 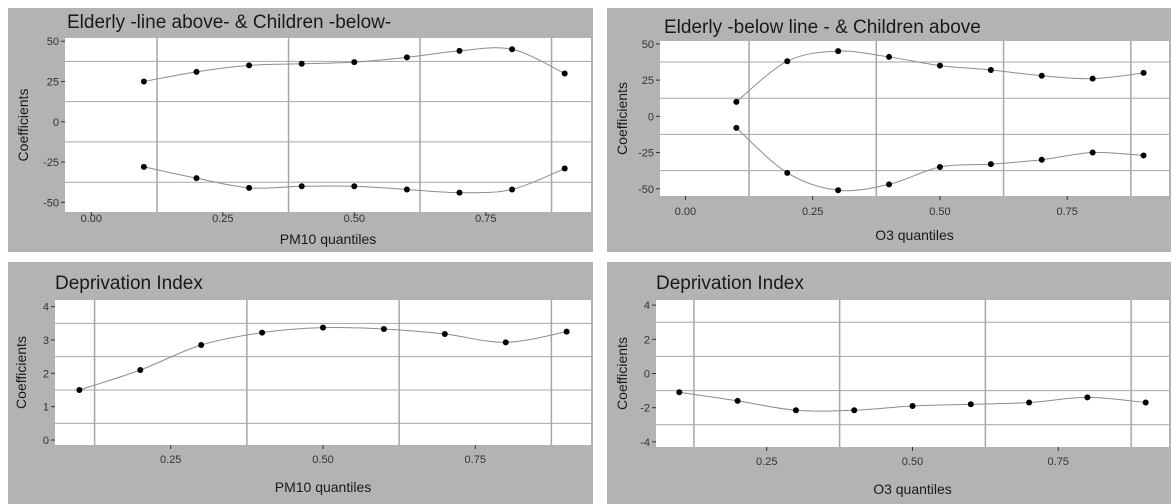 I want to click on y-tick-label: -4, so click(x=645, y=443).